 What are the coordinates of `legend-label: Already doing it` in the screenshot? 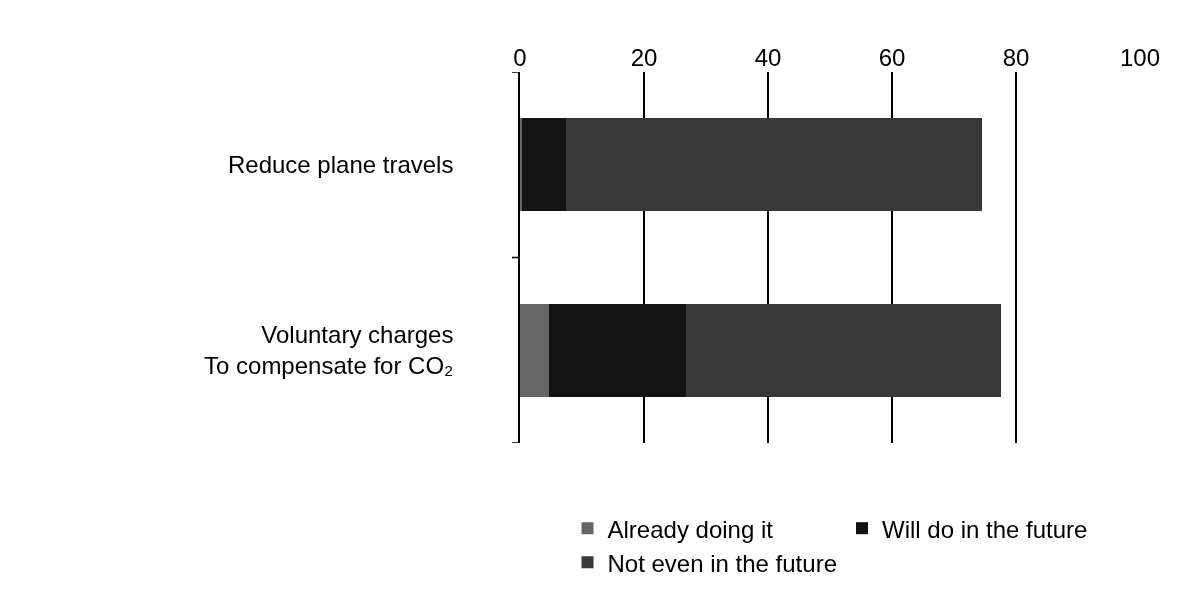 It's located at (690, 529).